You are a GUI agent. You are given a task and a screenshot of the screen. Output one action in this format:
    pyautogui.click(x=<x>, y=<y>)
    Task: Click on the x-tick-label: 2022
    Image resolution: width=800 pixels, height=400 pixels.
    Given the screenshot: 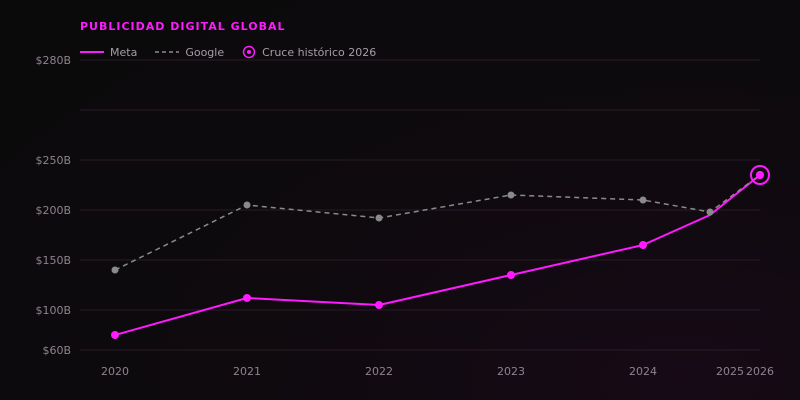 What is the action you would take?
    pyautogui.click(x=379, y=371)
    